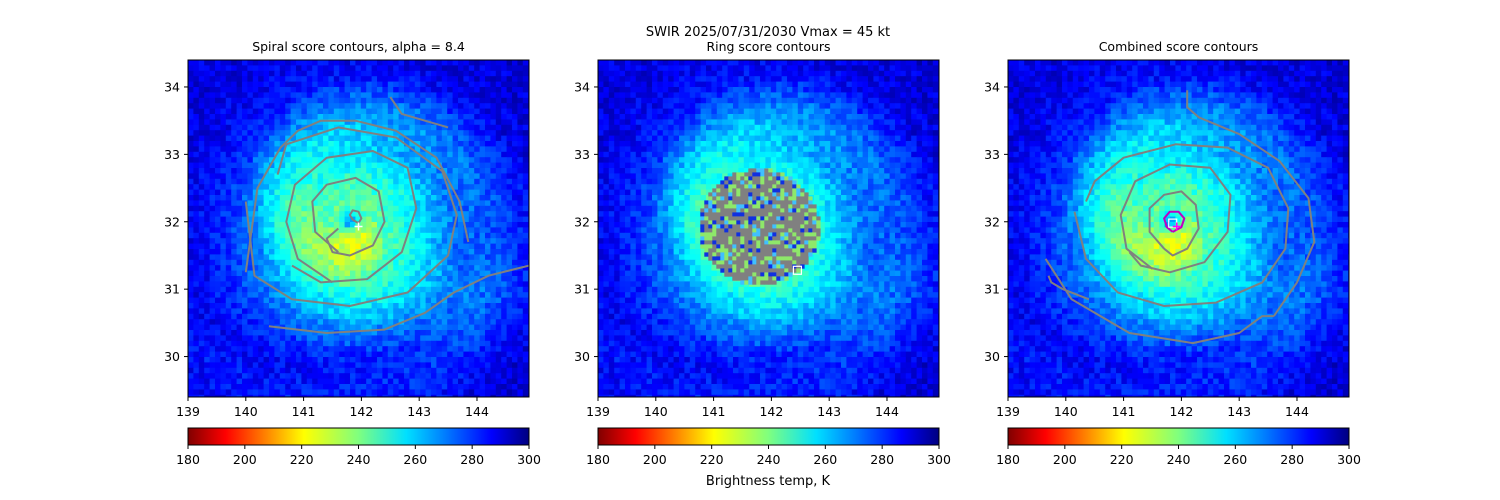 The width and height of the screenshot is (1500, 500). What do you see at coordinates (768, 46) in the screenshot?
I see `panel-title: Ring score contours` at bounding box center [768, 46].